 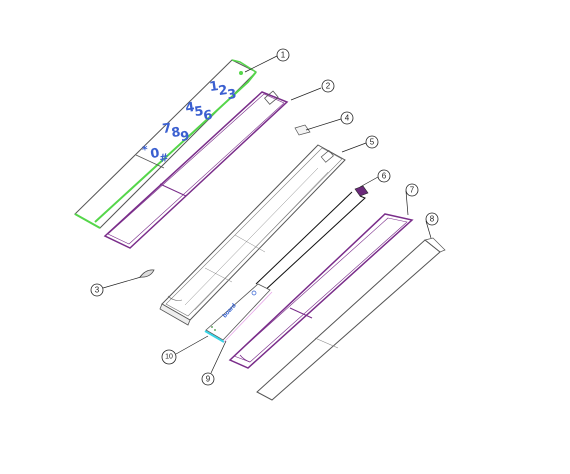 I want to click on callout-7: 7, so click(x=412, y=190).